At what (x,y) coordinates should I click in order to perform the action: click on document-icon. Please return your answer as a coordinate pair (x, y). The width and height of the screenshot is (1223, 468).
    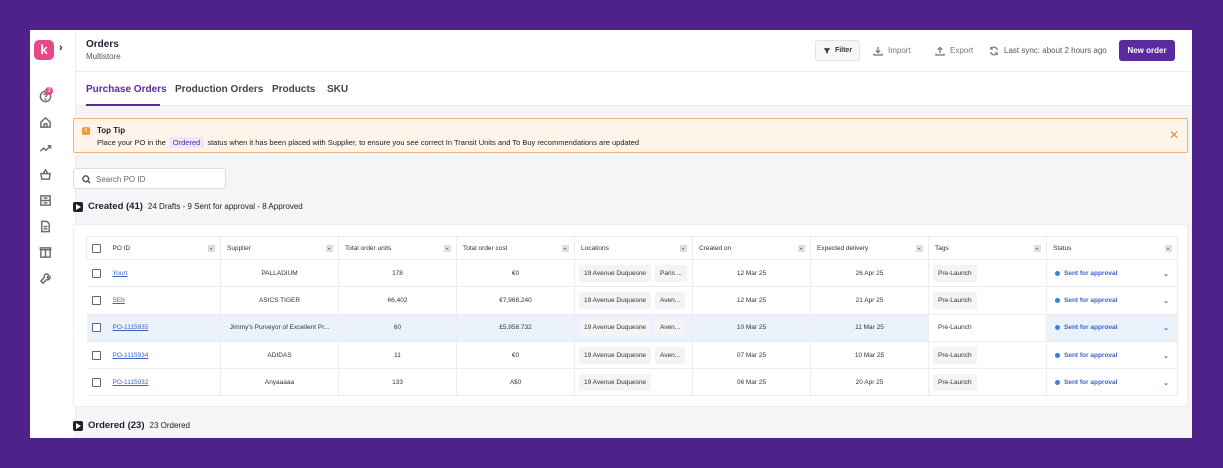
    Looking at the image, I should click on (45, 226).